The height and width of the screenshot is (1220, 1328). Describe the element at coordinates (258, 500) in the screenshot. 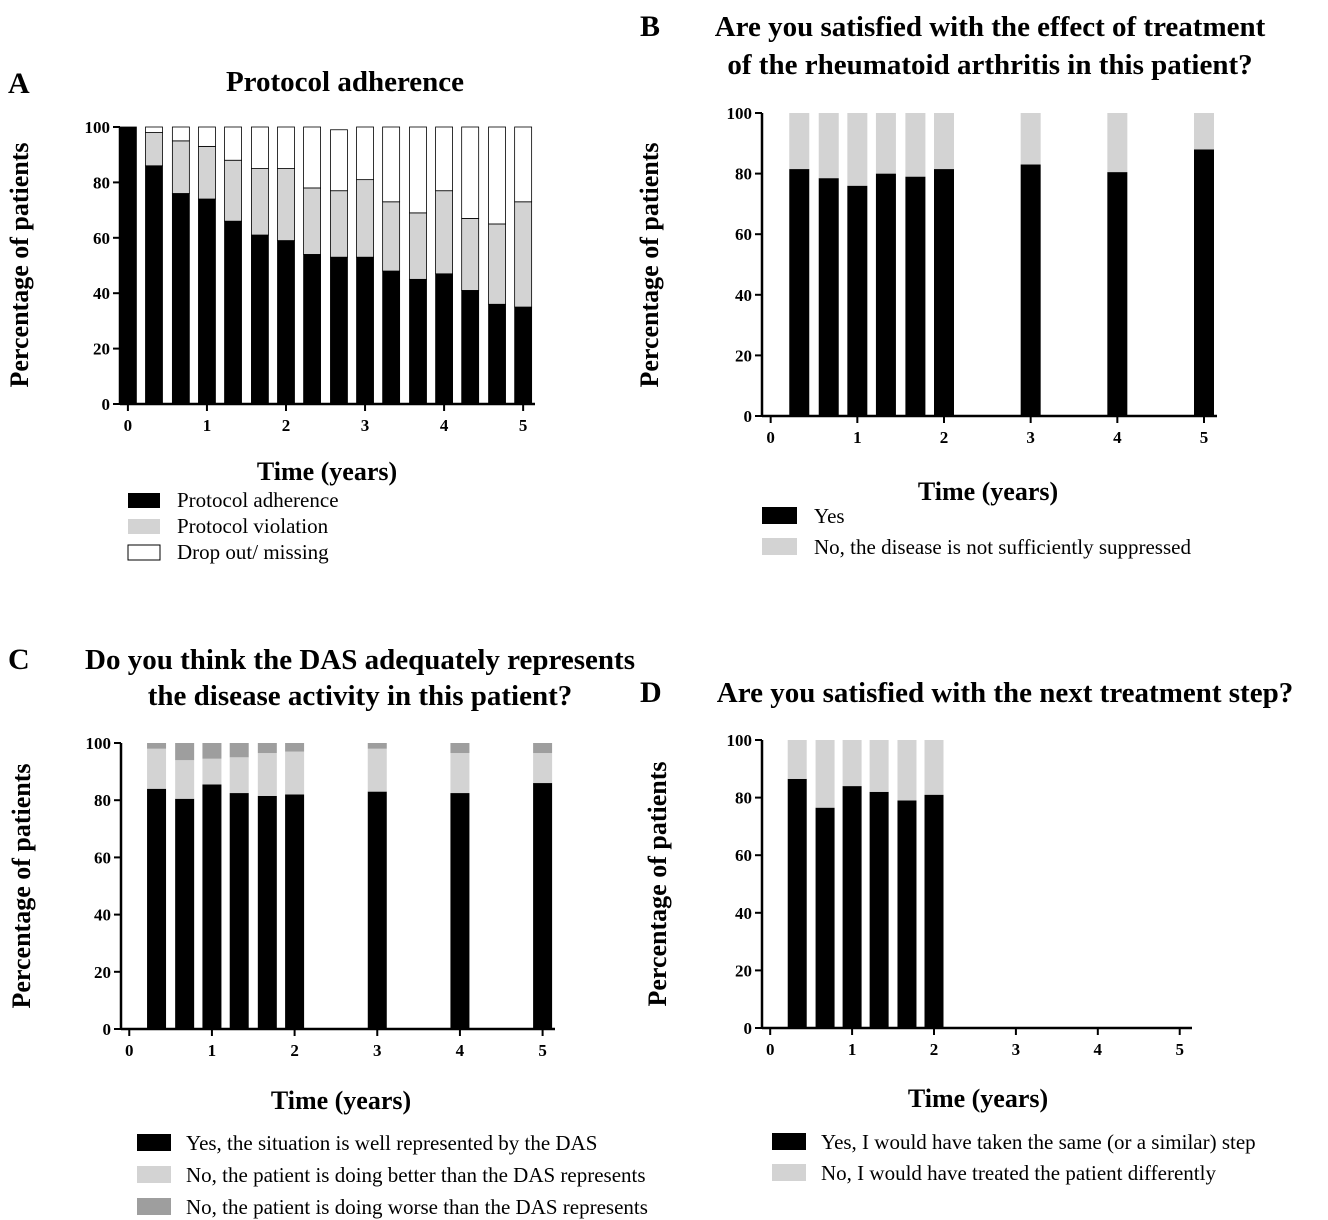

I see `legend-label: Protocol adherence` at that location.